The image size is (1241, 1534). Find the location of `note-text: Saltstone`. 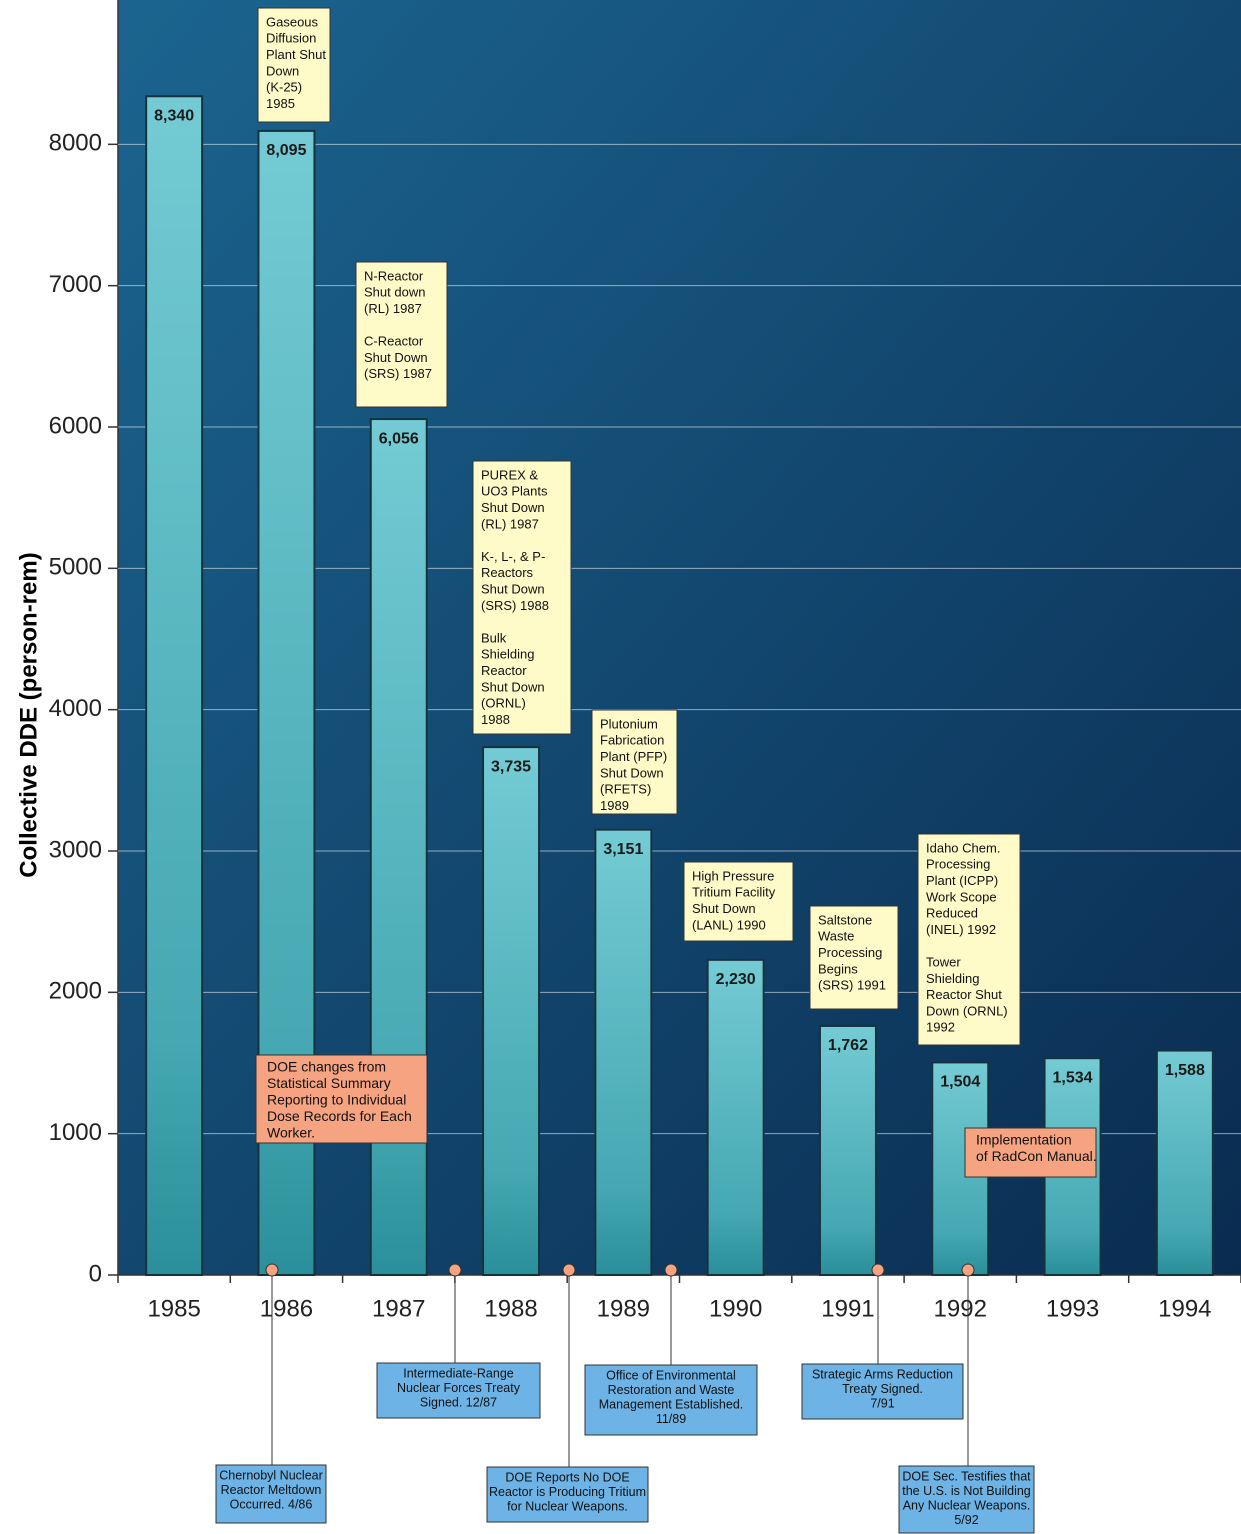

note-text: Saltstone is located at coordinates (845, 919).